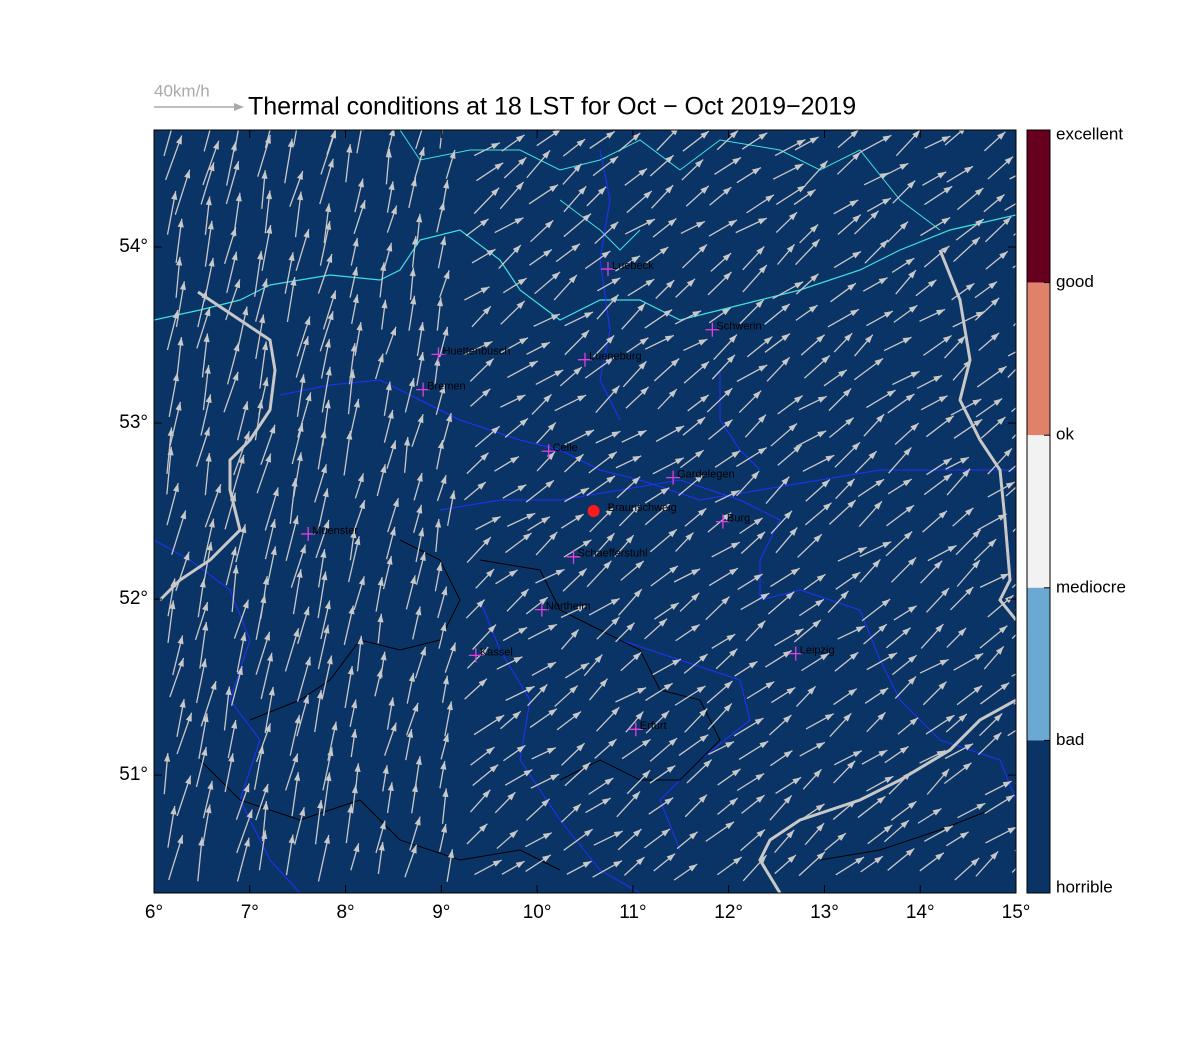  I want to click on national-border, so click(217, 446).